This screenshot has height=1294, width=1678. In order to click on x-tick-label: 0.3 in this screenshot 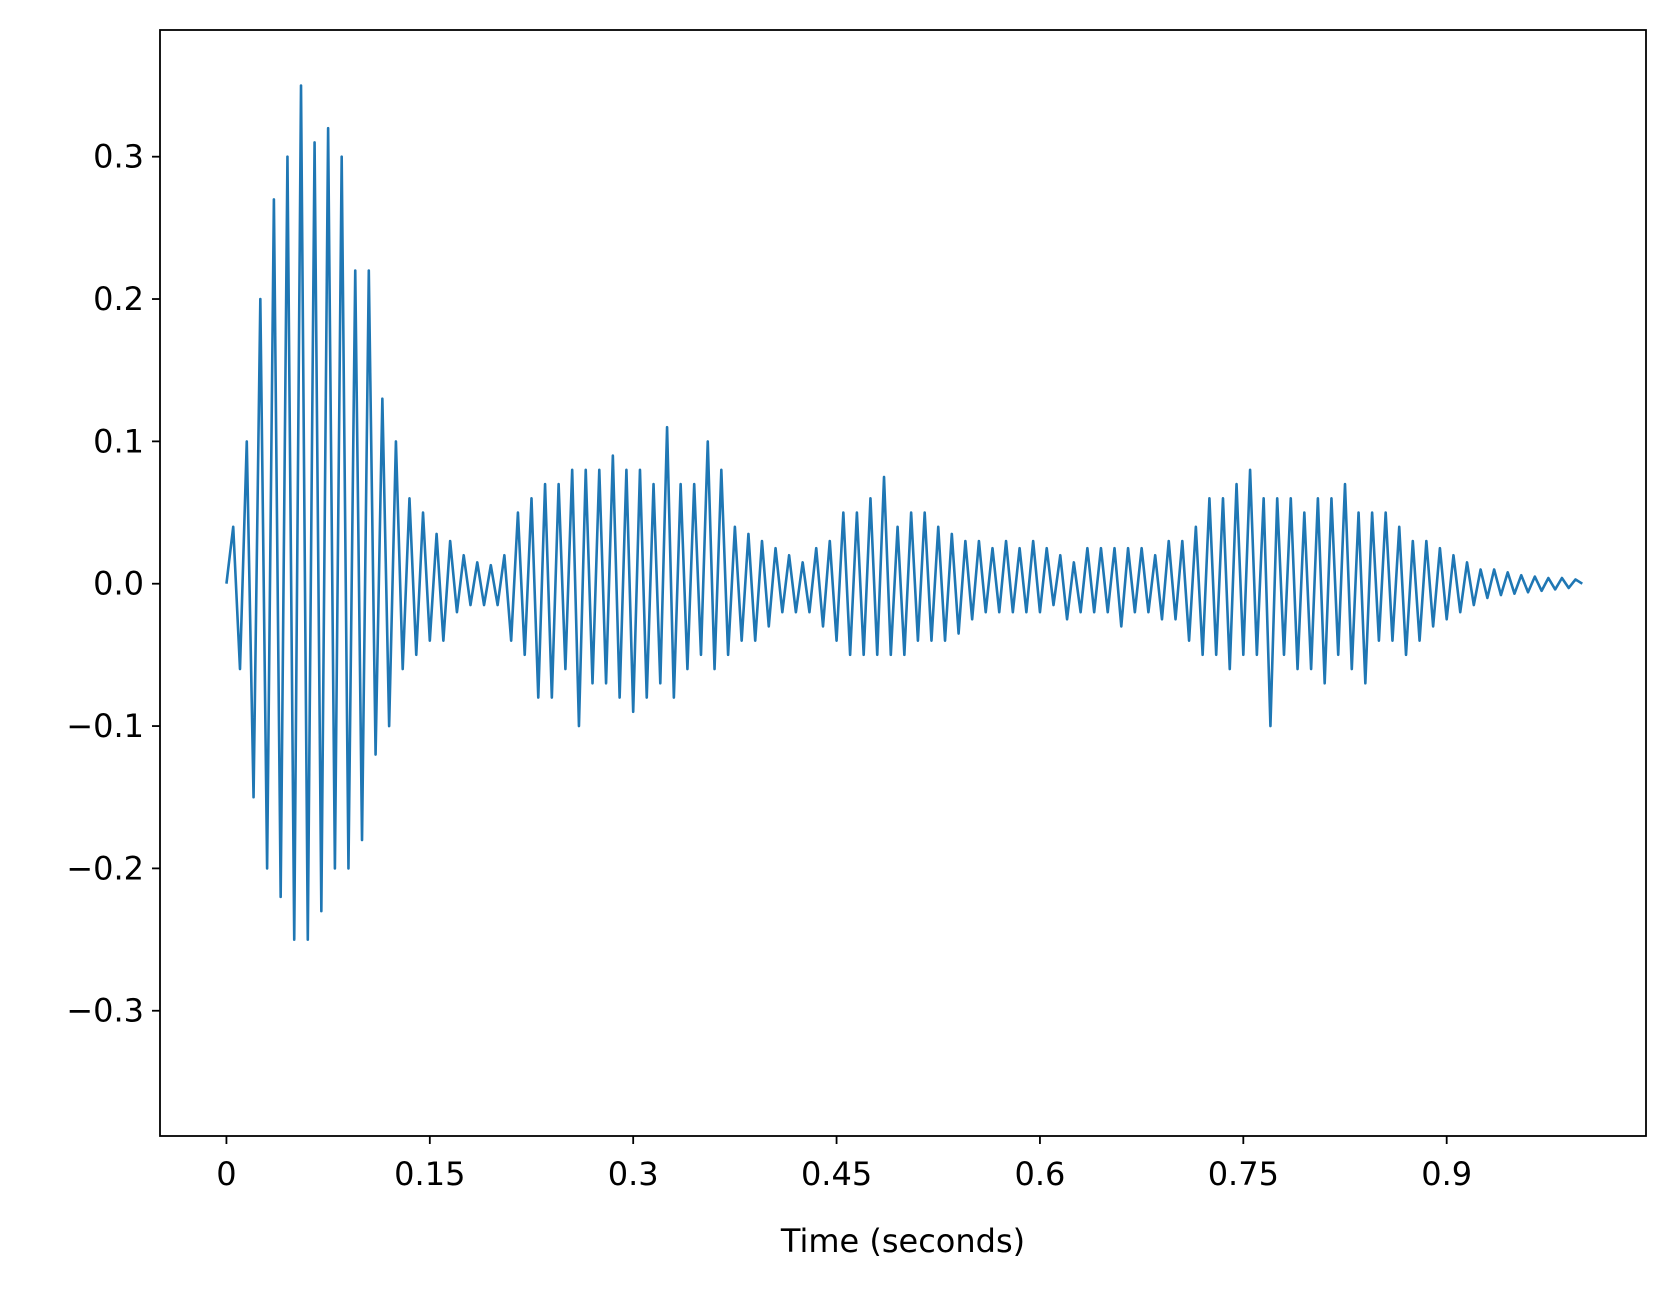, I will do `click(633, 1174)`.